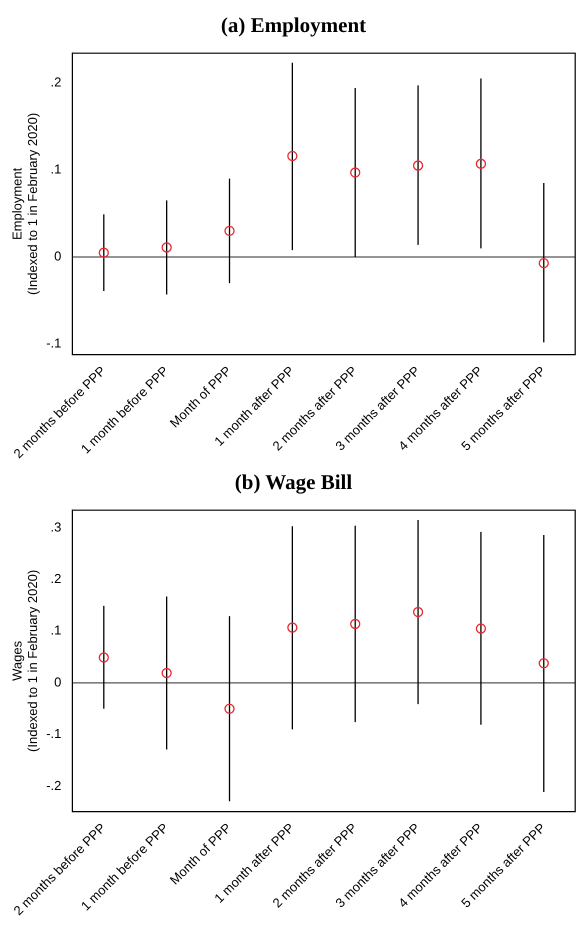  I want to click on y-tick-label: -.2, so click(54, 785).